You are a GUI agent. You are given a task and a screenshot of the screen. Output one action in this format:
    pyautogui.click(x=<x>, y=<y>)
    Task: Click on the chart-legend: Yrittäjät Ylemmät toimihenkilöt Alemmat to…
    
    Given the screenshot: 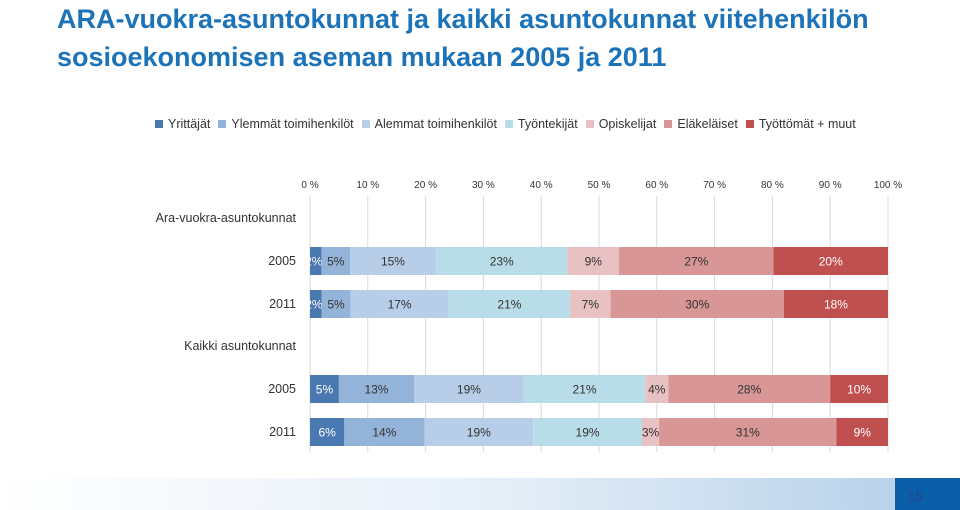 What is the action you would take?
    pyautogui.click(x=509, y=124)
    